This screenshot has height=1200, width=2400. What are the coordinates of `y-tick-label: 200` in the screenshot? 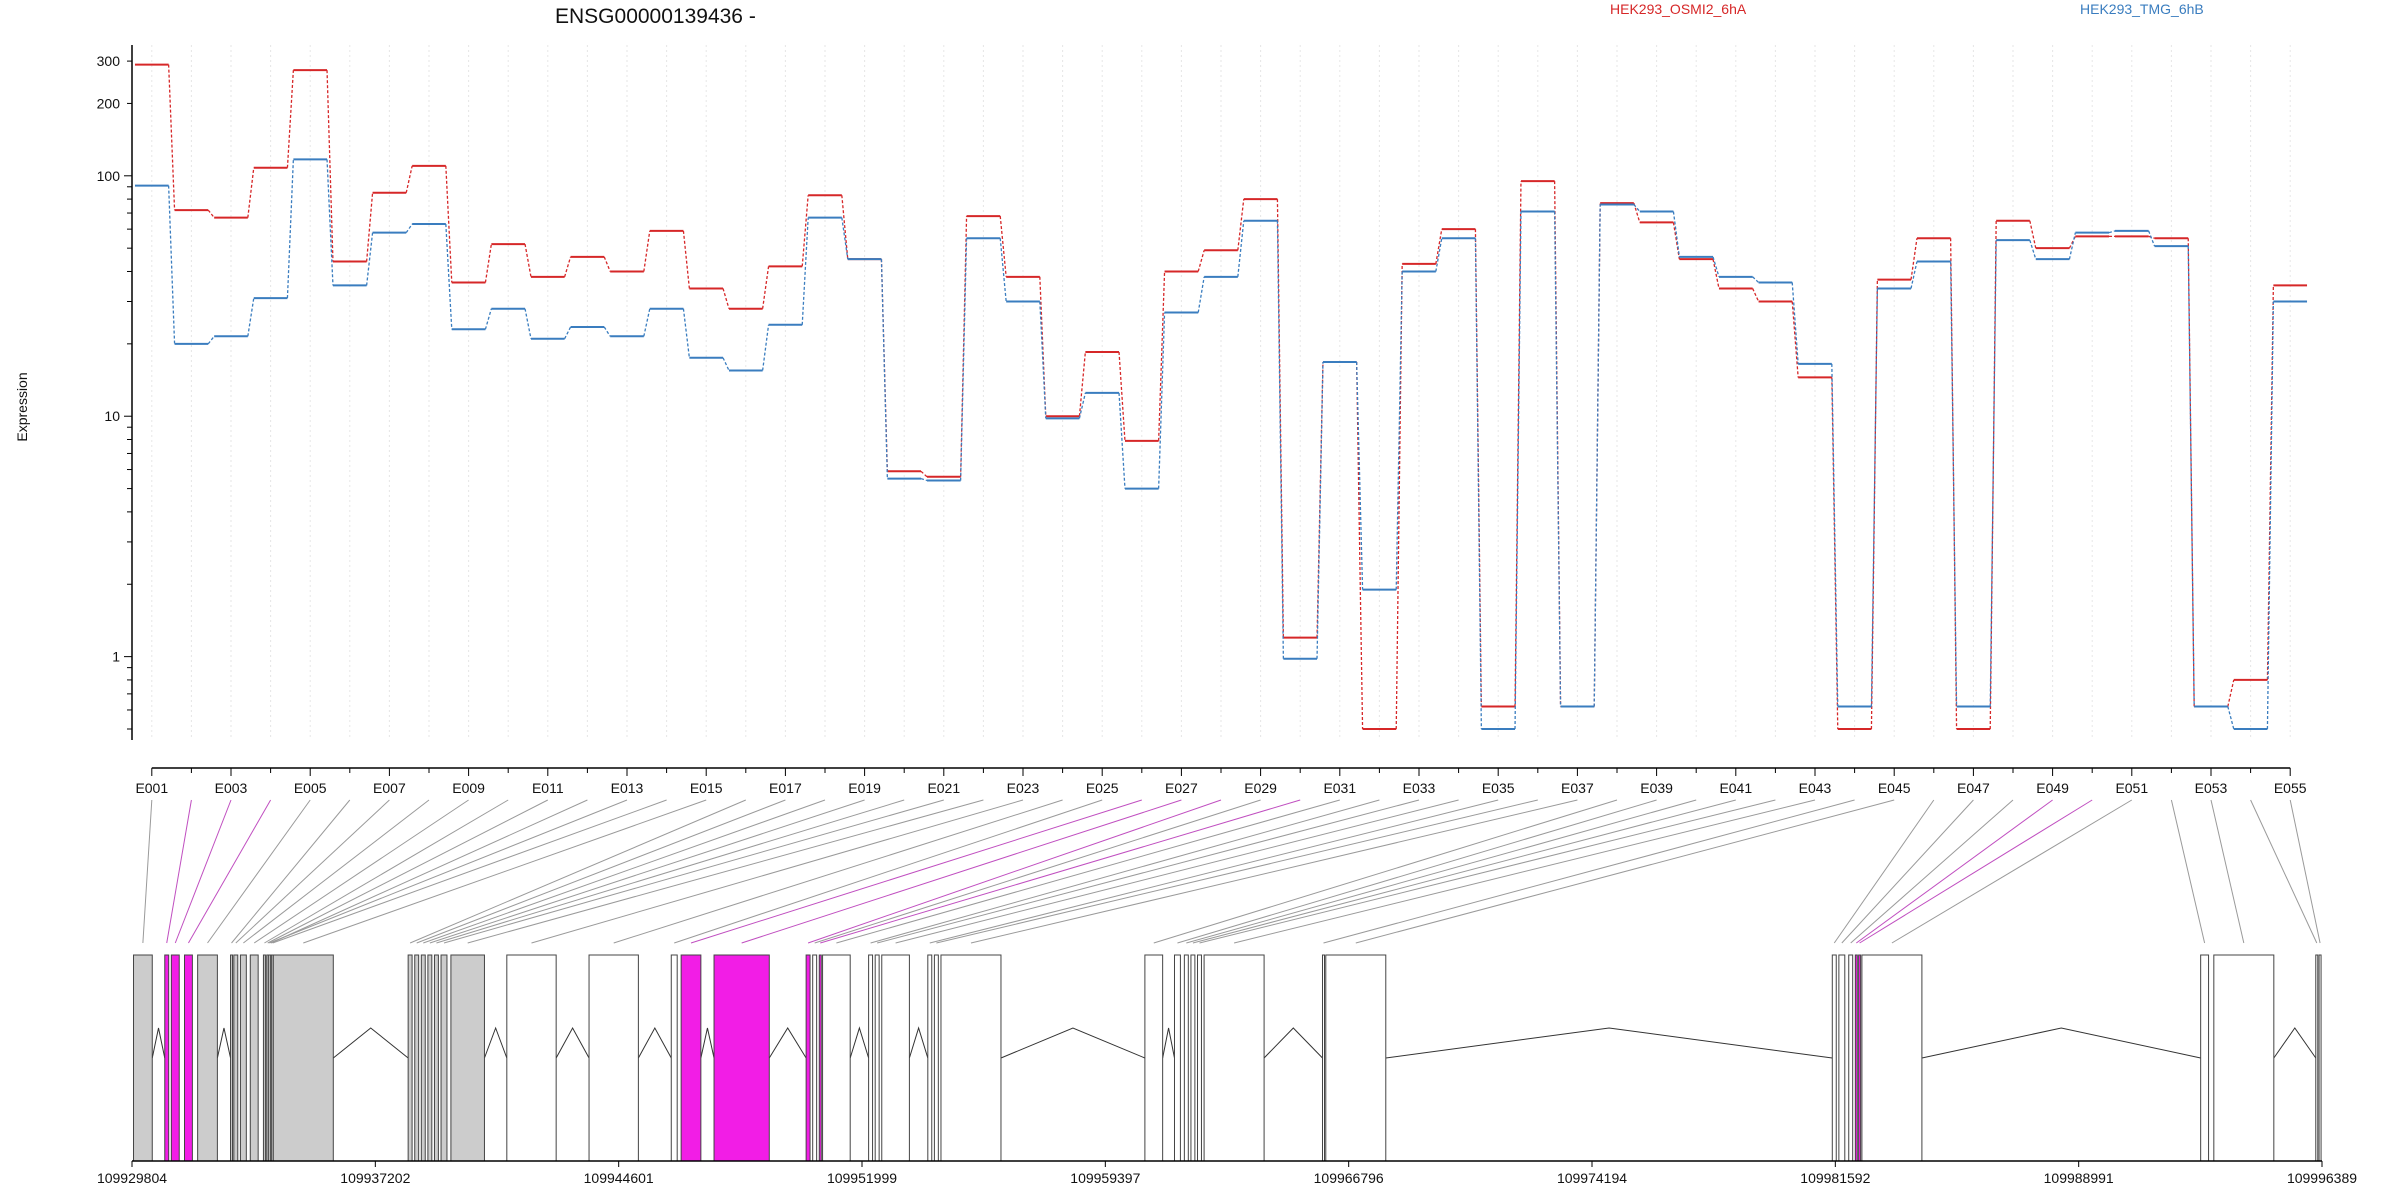 It's located at (109, 103).